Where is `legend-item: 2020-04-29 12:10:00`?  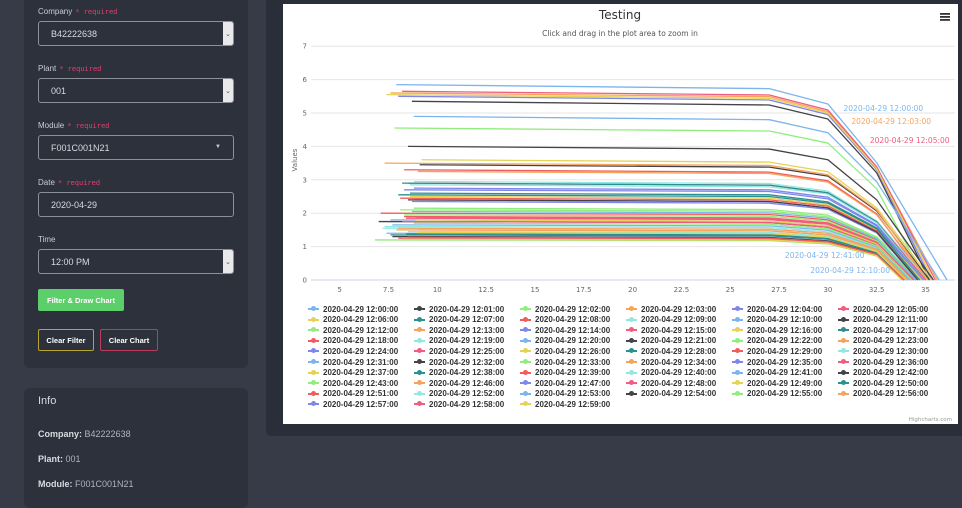 legend-item: 2020-04-29 12:10:00 is located at coordinates (777, 320).